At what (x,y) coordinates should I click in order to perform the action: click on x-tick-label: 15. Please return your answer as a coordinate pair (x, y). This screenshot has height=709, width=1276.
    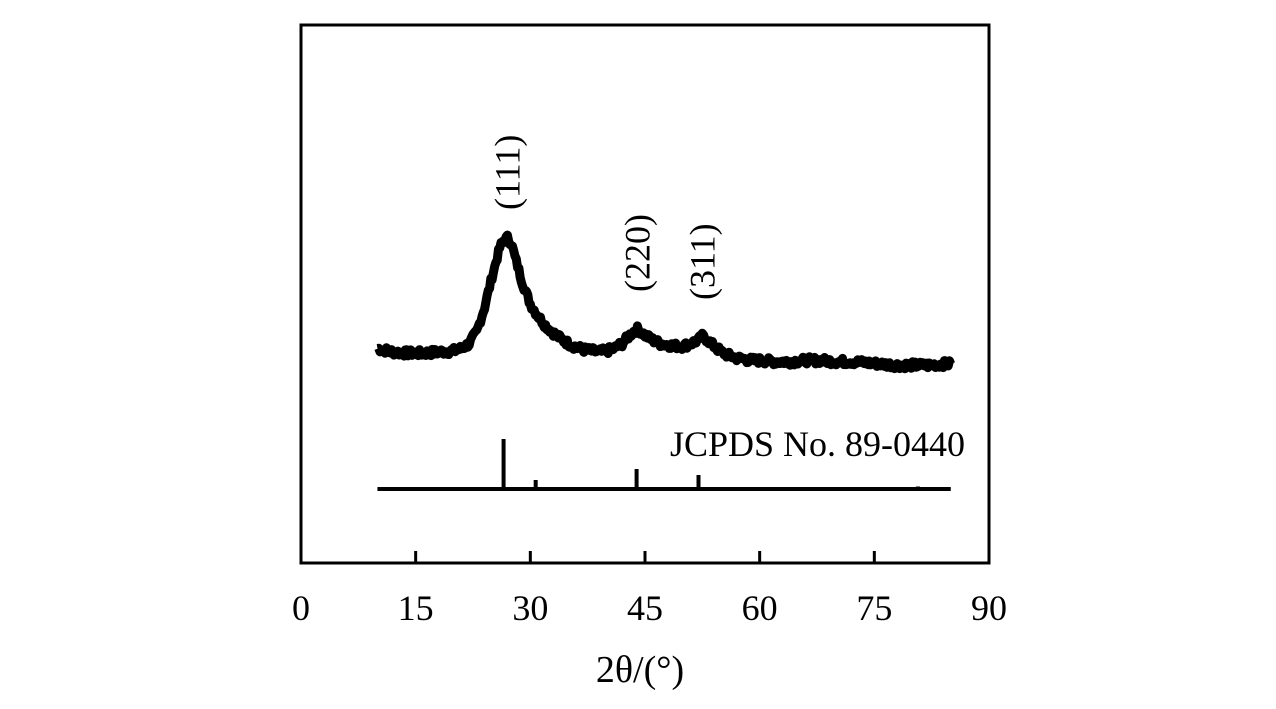
    Looking at the image, I should click on (416, 608).